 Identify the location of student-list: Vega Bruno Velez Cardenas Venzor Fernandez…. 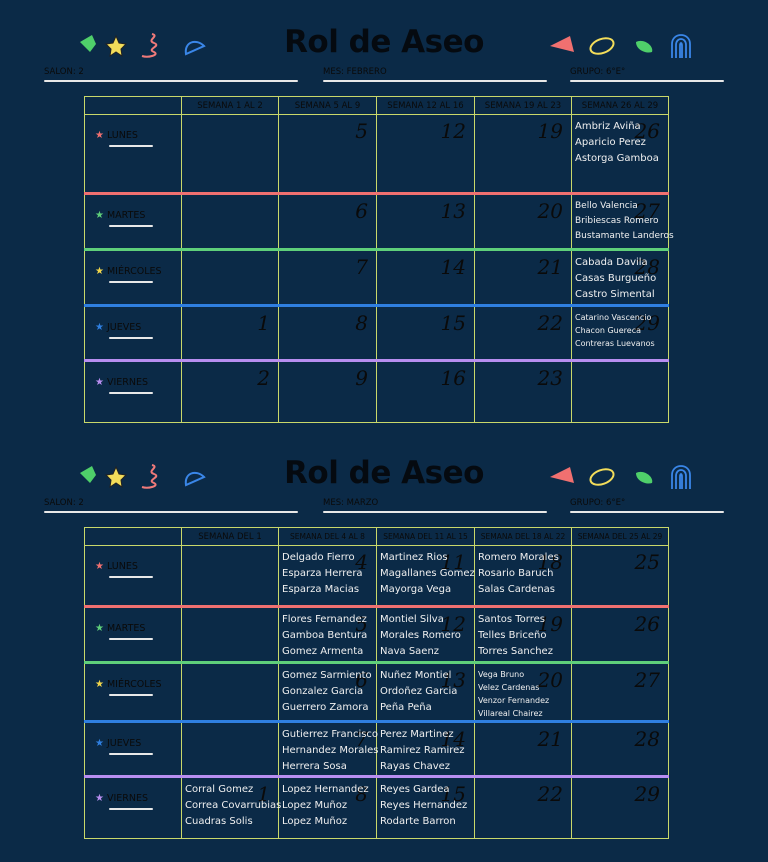
(523, 692).